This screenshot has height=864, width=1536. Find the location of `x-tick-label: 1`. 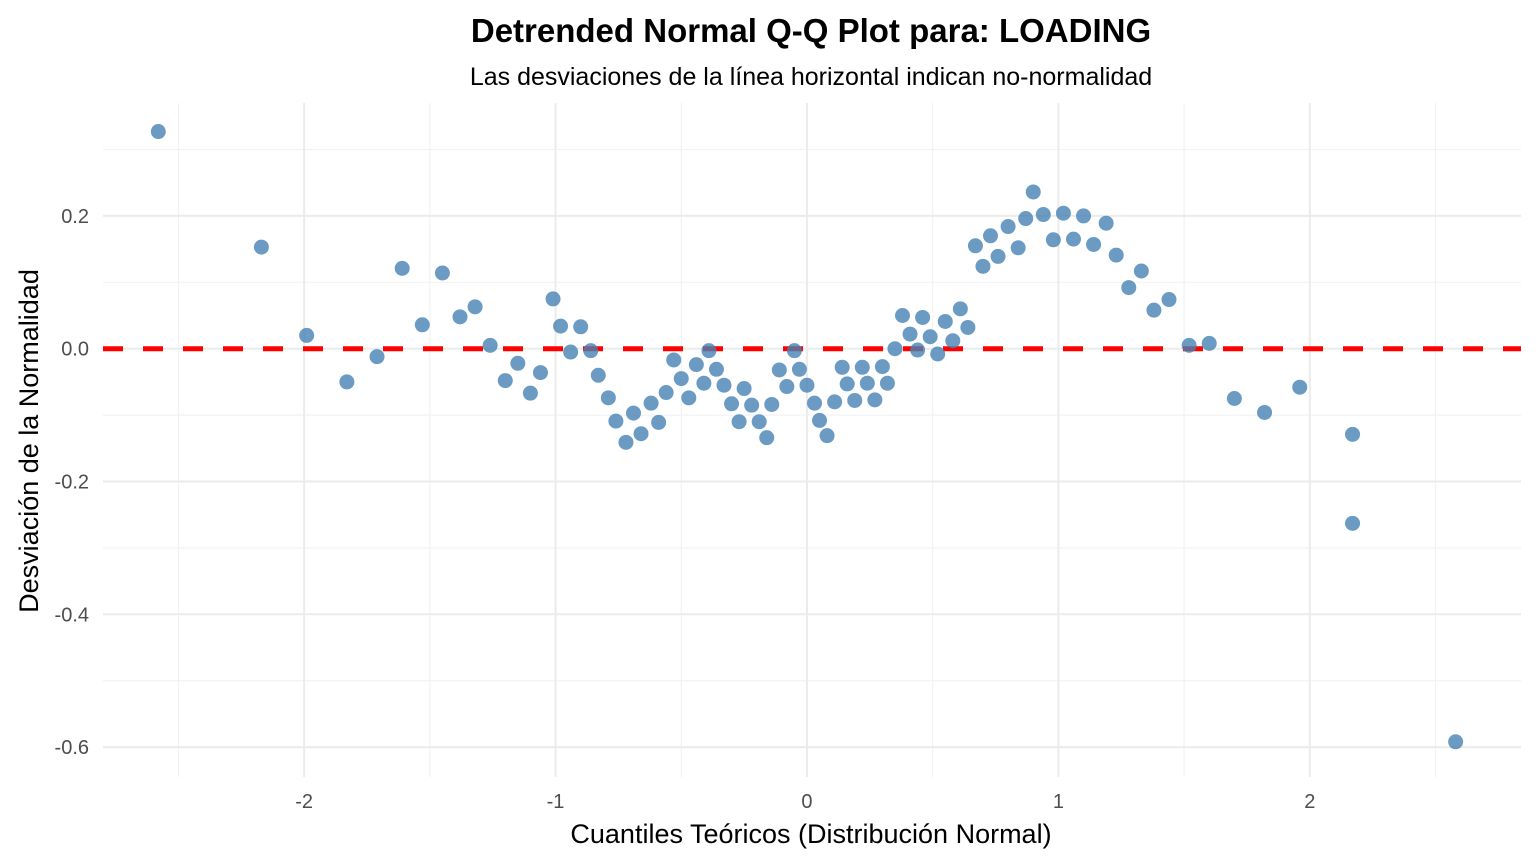

x-tick-label: 1 is located at coordinates (1058, 802).